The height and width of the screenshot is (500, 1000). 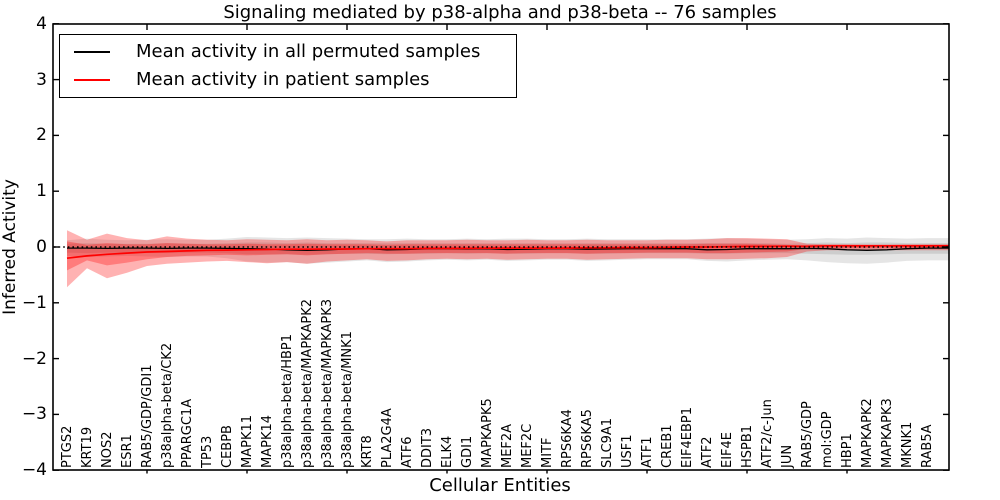 What do you see at coordinates (34, 302) in the screenshot?
I see `y-tick-label: −1` at bounding box center [34, 302].